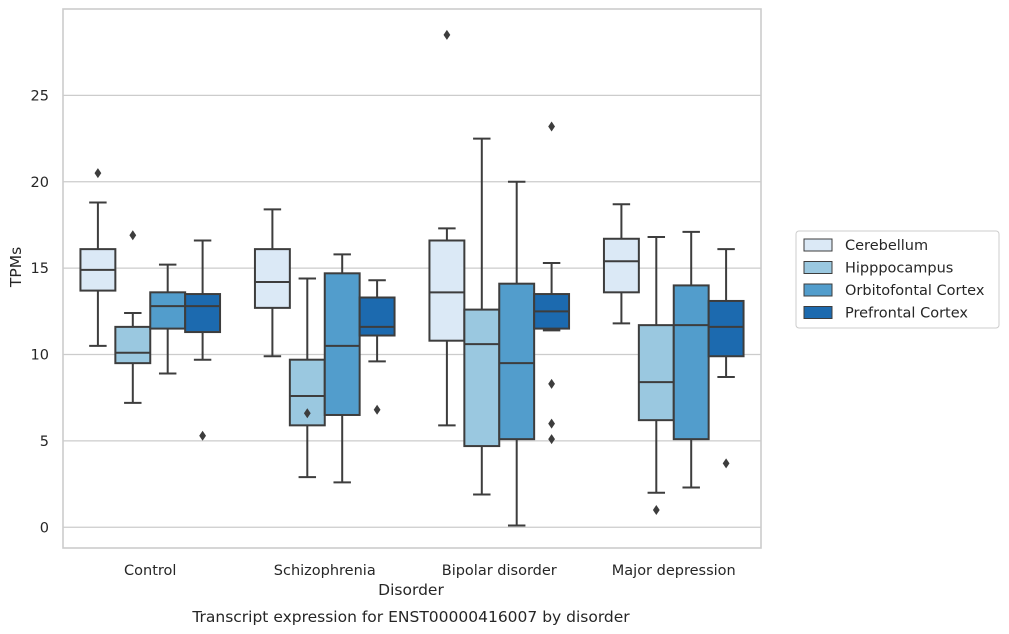  Describe the element at coordinates (674, 571) in the screenshot. I see `x-tick-label: Major depression` at that location.